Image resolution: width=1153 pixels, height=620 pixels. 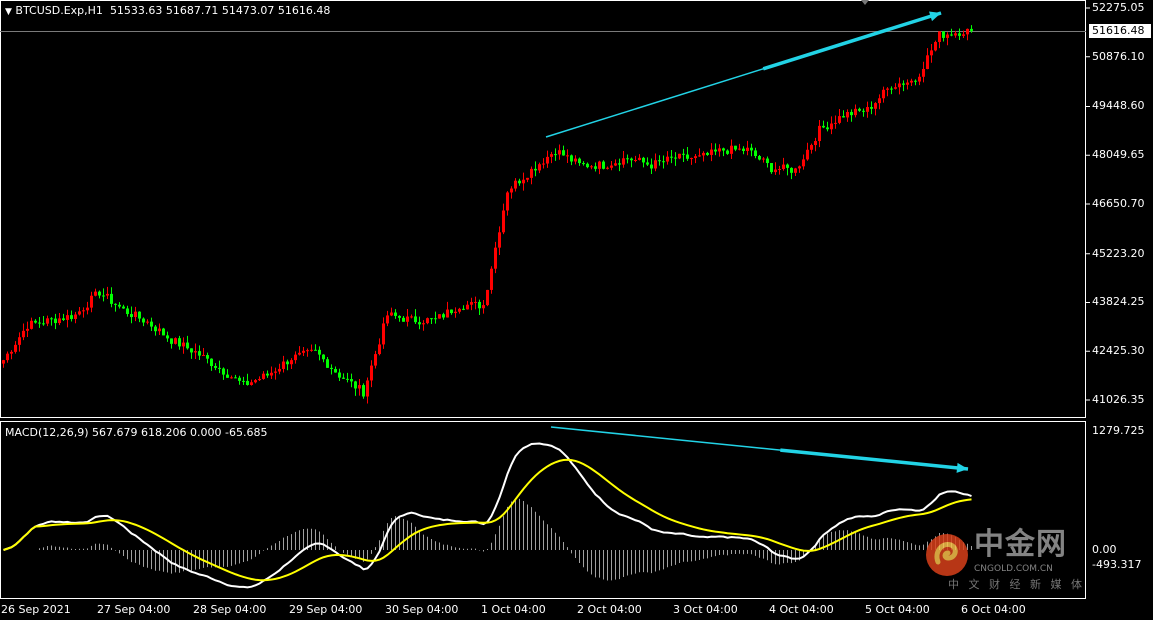 What do you see at coordinates (8, 12) in the screenshot?
I see `dropdown-triangle-icon: ▼` at bounding box center [8, 12].